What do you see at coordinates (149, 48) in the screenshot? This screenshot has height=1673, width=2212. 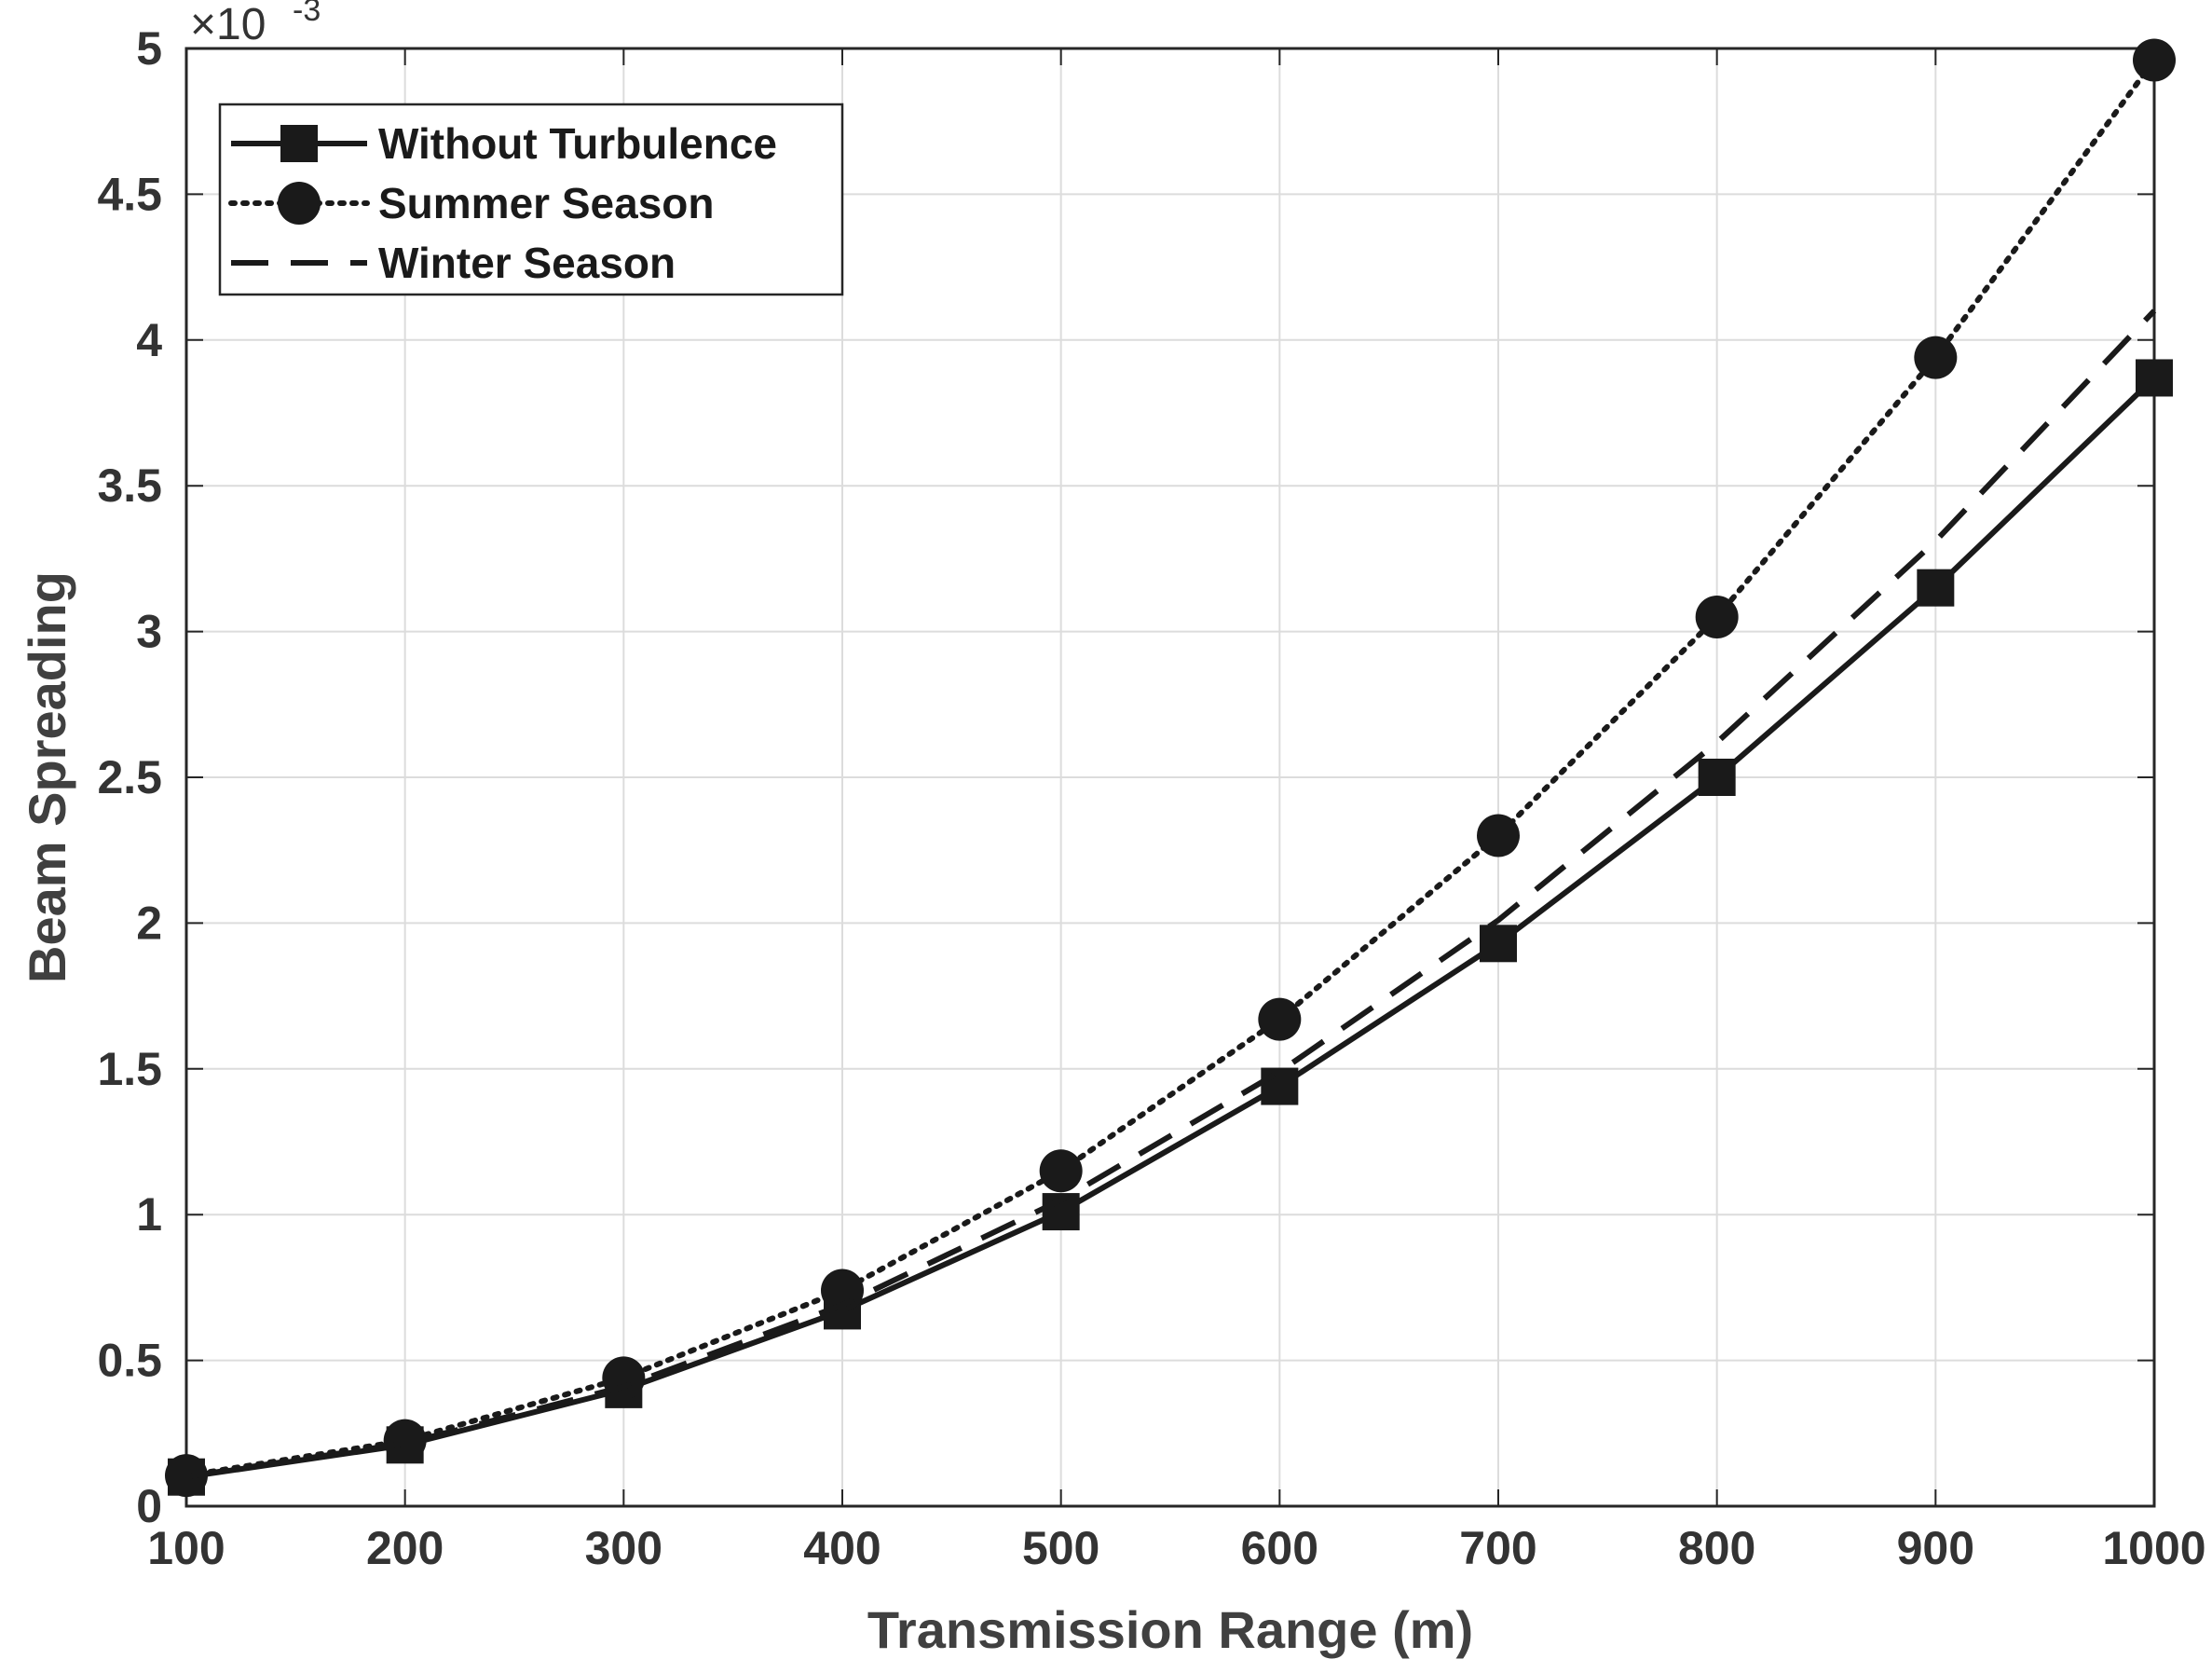 I see `y-tick-label: 5` at bounding box center [149, 48].